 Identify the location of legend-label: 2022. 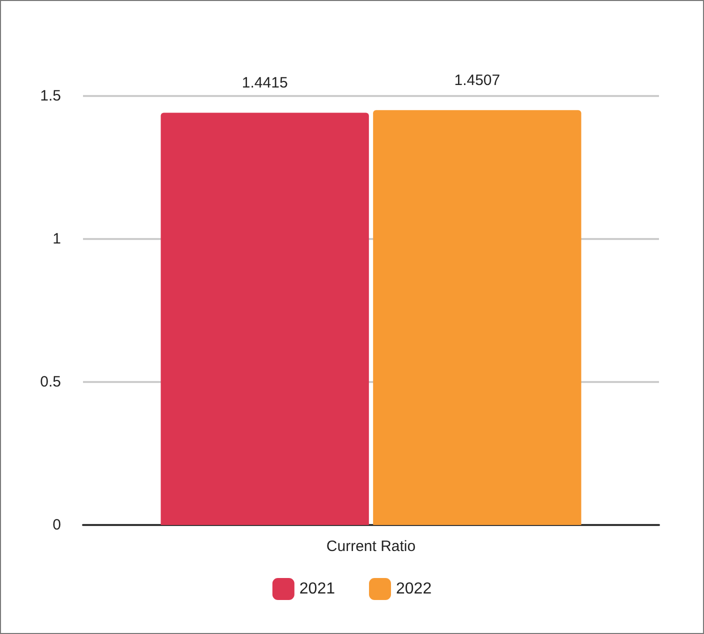
(414, 589).